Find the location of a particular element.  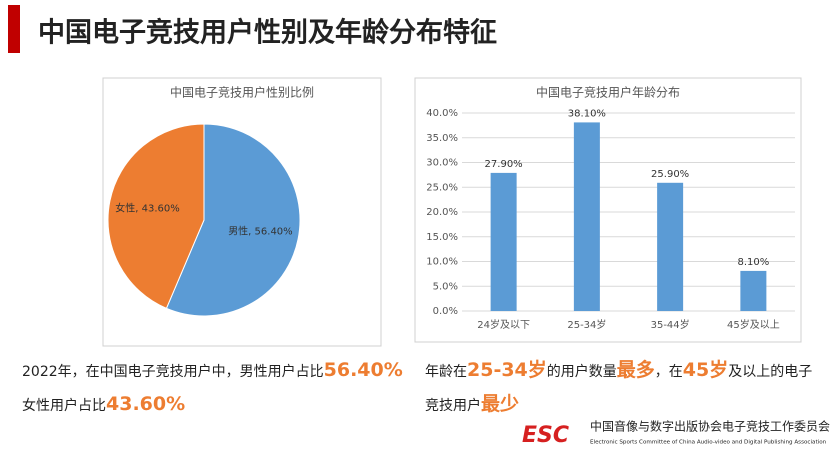

y-tick-label: 10.0% is located at coordinates (442, 262).